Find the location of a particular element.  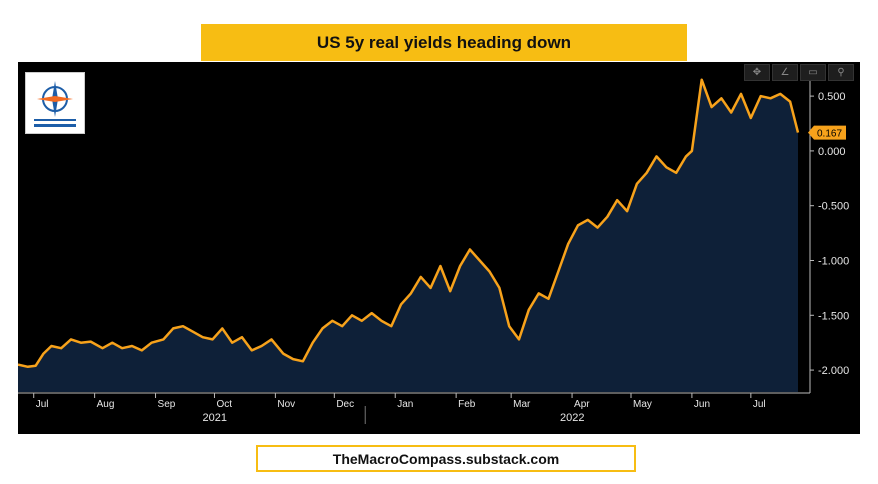

last-value-badge is located at coordinates (827, 132).